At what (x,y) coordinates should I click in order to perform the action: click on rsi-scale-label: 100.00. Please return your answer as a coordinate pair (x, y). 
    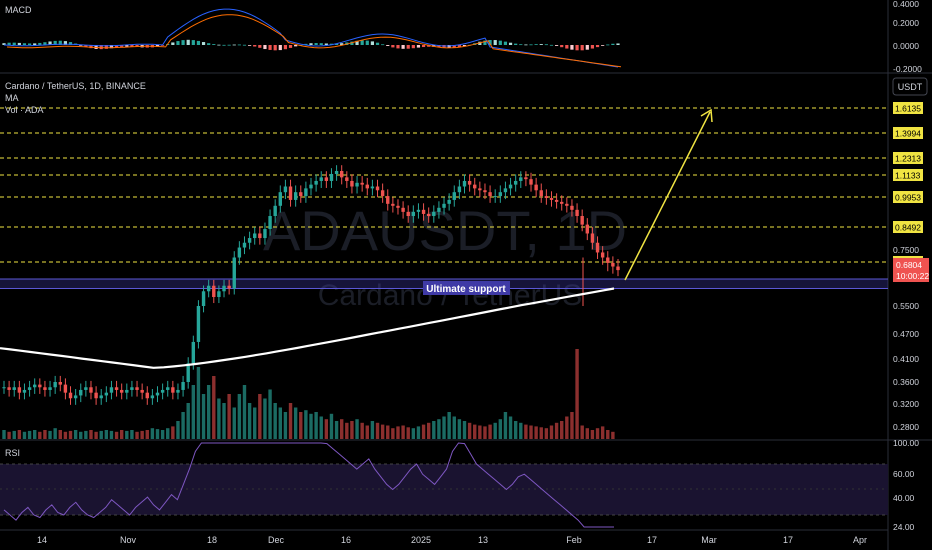
    Looking at the image, I should click on (906, 443).